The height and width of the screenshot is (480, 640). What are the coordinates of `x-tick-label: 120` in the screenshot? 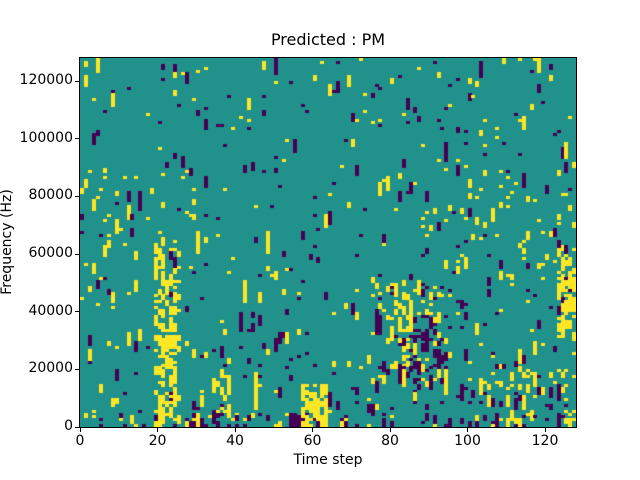 It's located at (545, 441).